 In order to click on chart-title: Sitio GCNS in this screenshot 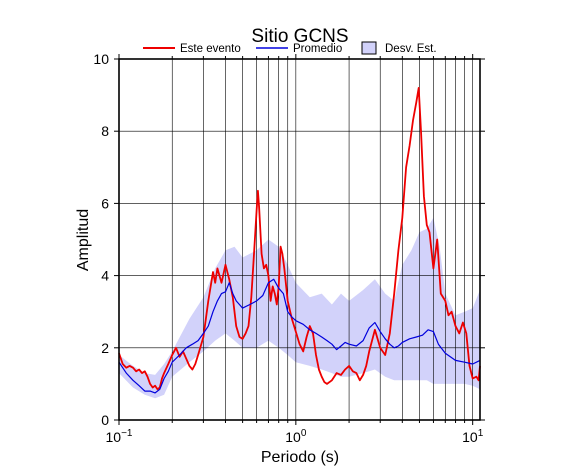, I will do `click(299, 36)`.